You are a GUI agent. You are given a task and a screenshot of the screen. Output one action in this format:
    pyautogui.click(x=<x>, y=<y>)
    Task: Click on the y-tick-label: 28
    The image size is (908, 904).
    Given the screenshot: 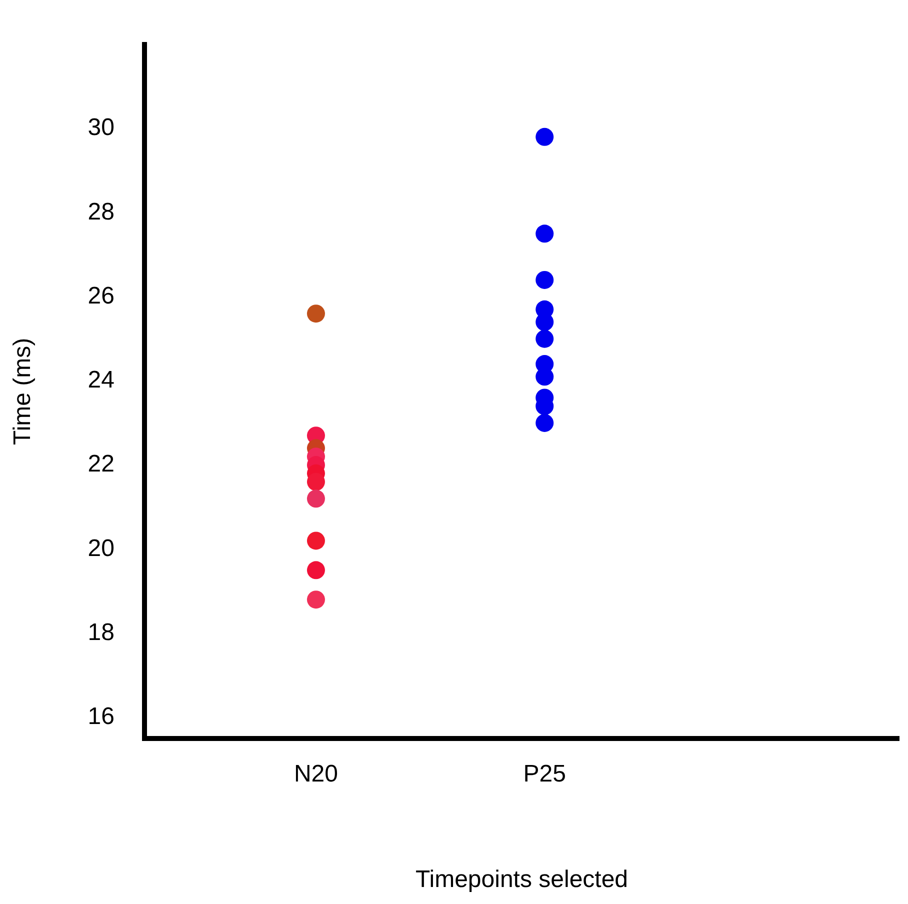 What is the action you would take?
    pyautogui.click(x=101, y=212)
    